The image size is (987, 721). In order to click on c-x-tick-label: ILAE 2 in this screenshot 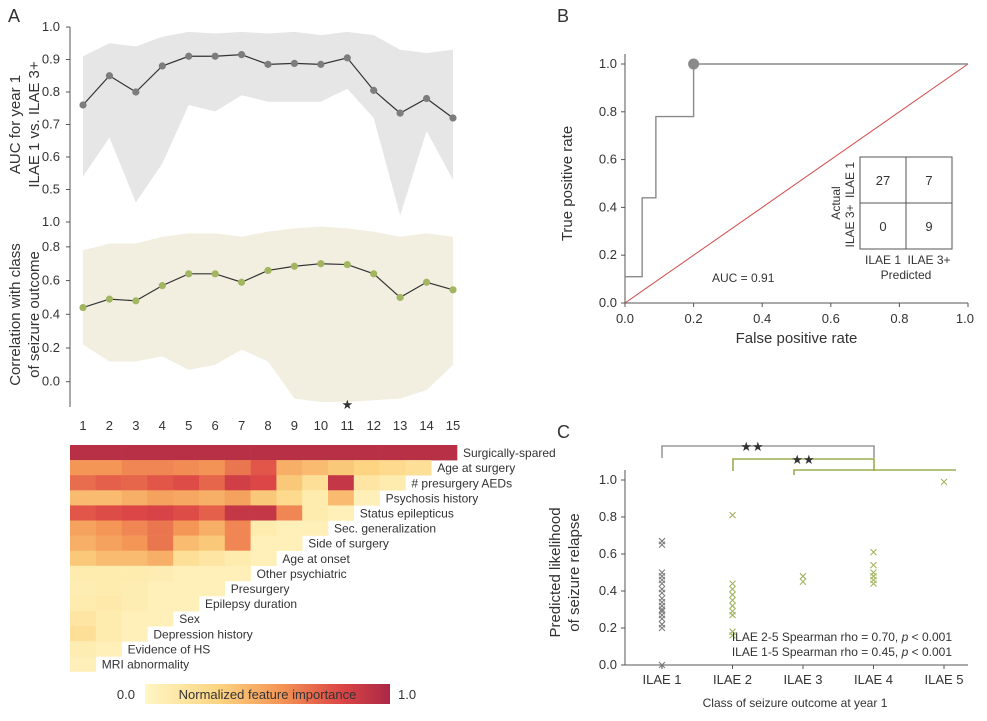, I will do `click(732, 679)`.